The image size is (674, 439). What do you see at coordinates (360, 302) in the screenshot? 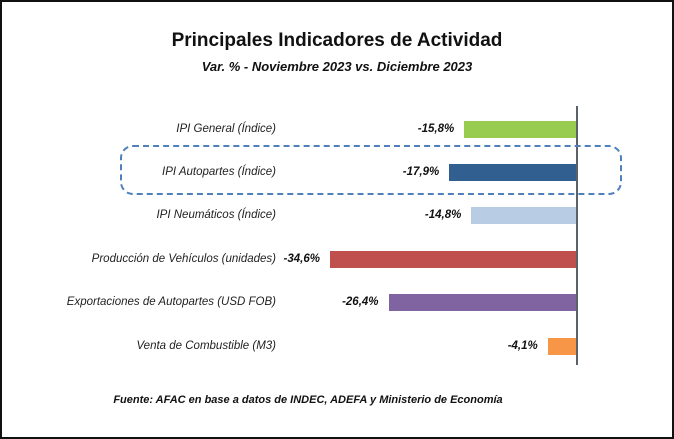
I see `value-label: -26,4%` at bounding box center [360, 302].